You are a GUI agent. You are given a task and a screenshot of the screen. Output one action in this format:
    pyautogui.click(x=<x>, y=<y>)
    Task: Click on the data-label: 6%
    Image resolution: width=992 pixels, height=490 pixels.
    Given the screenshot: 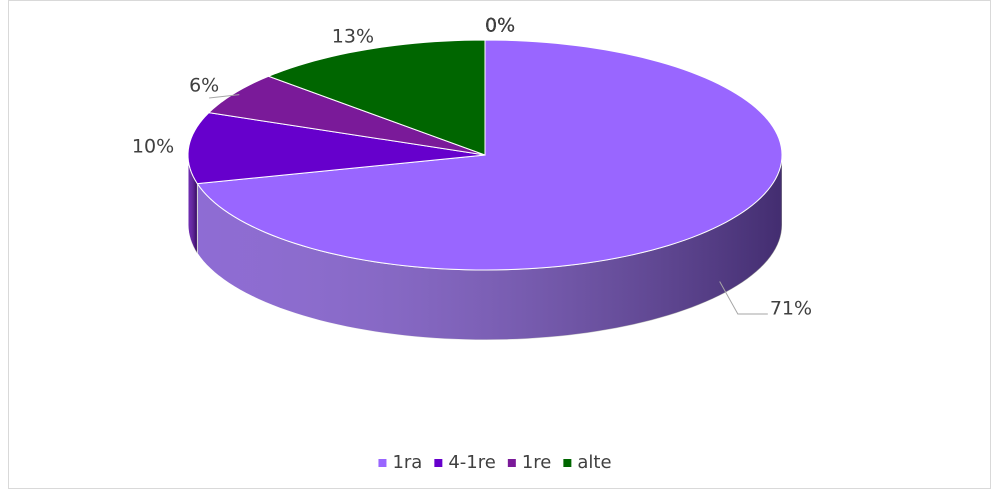 What is the action you would take?
    pyautogui.click(x=204, y=85)
    